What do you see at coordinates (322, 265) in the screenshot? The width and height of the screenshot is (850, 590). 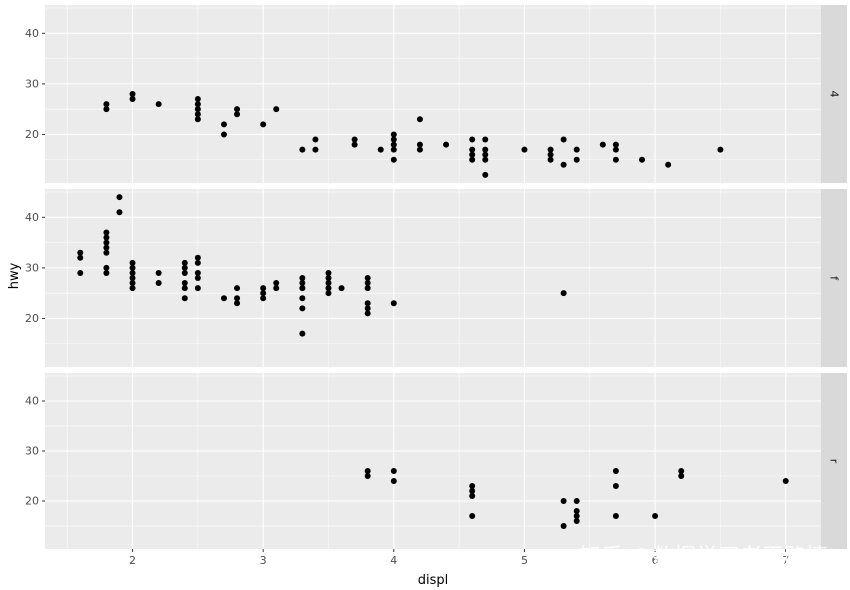 I see `facet-points-f` at bounding box center [322, 265].